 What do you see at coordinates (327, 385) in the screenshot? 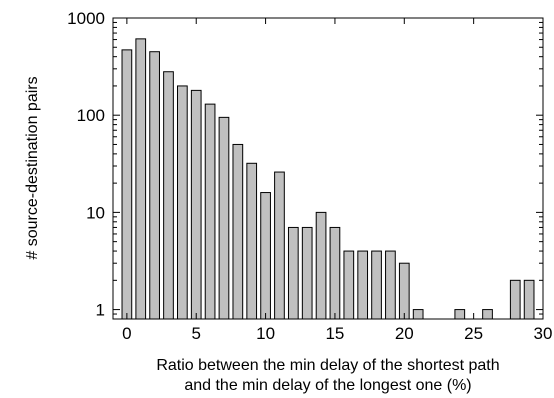
I see `x-axis-title-line-2: and the min delay of the longest one (%)` at bounding box center [327, 385].